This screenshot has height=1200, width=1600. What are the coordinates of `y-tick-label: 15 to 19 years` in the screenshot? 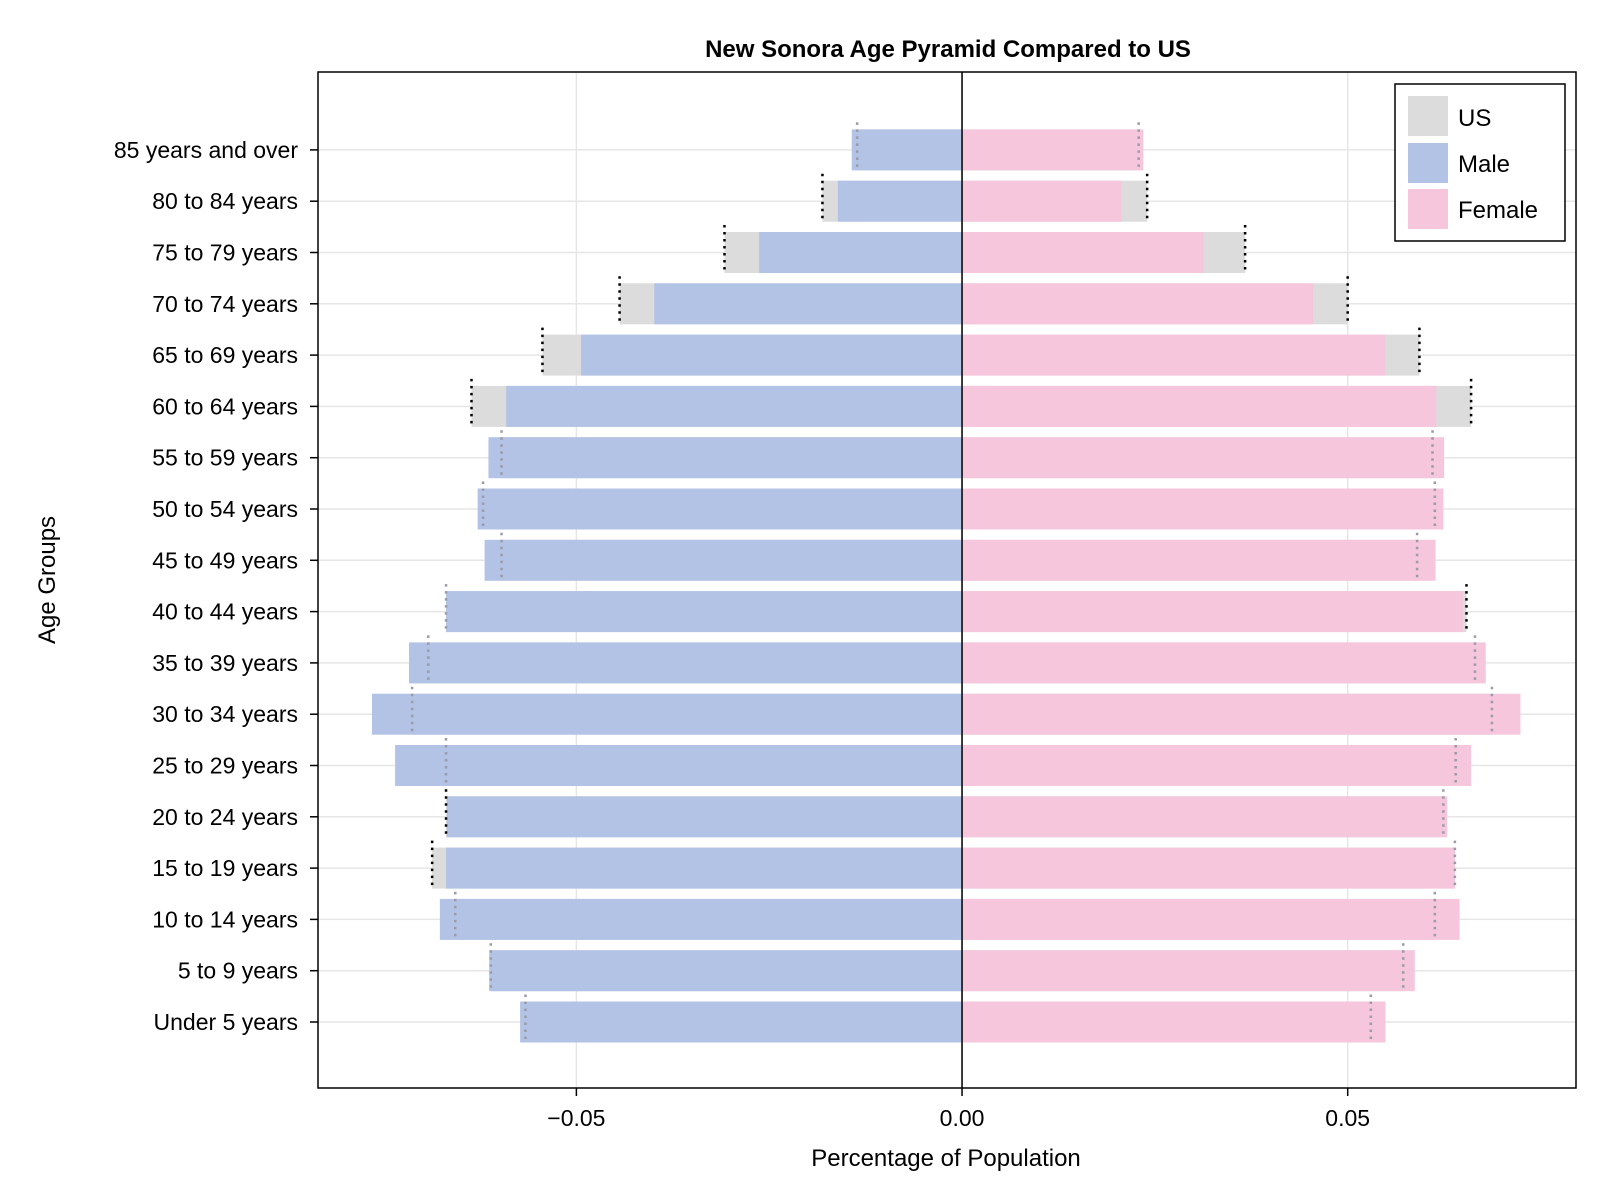 It's located at (225, 868).